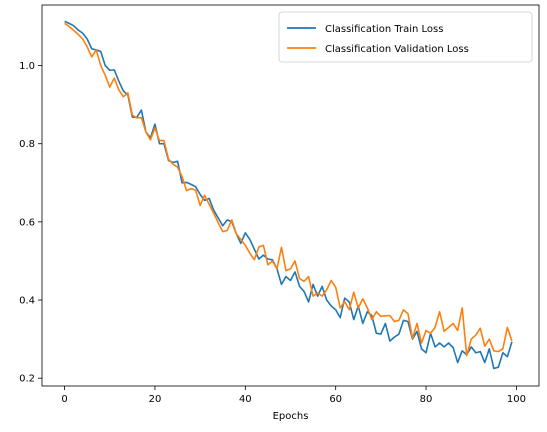  I want to click on legend-box, so click(405, 37).